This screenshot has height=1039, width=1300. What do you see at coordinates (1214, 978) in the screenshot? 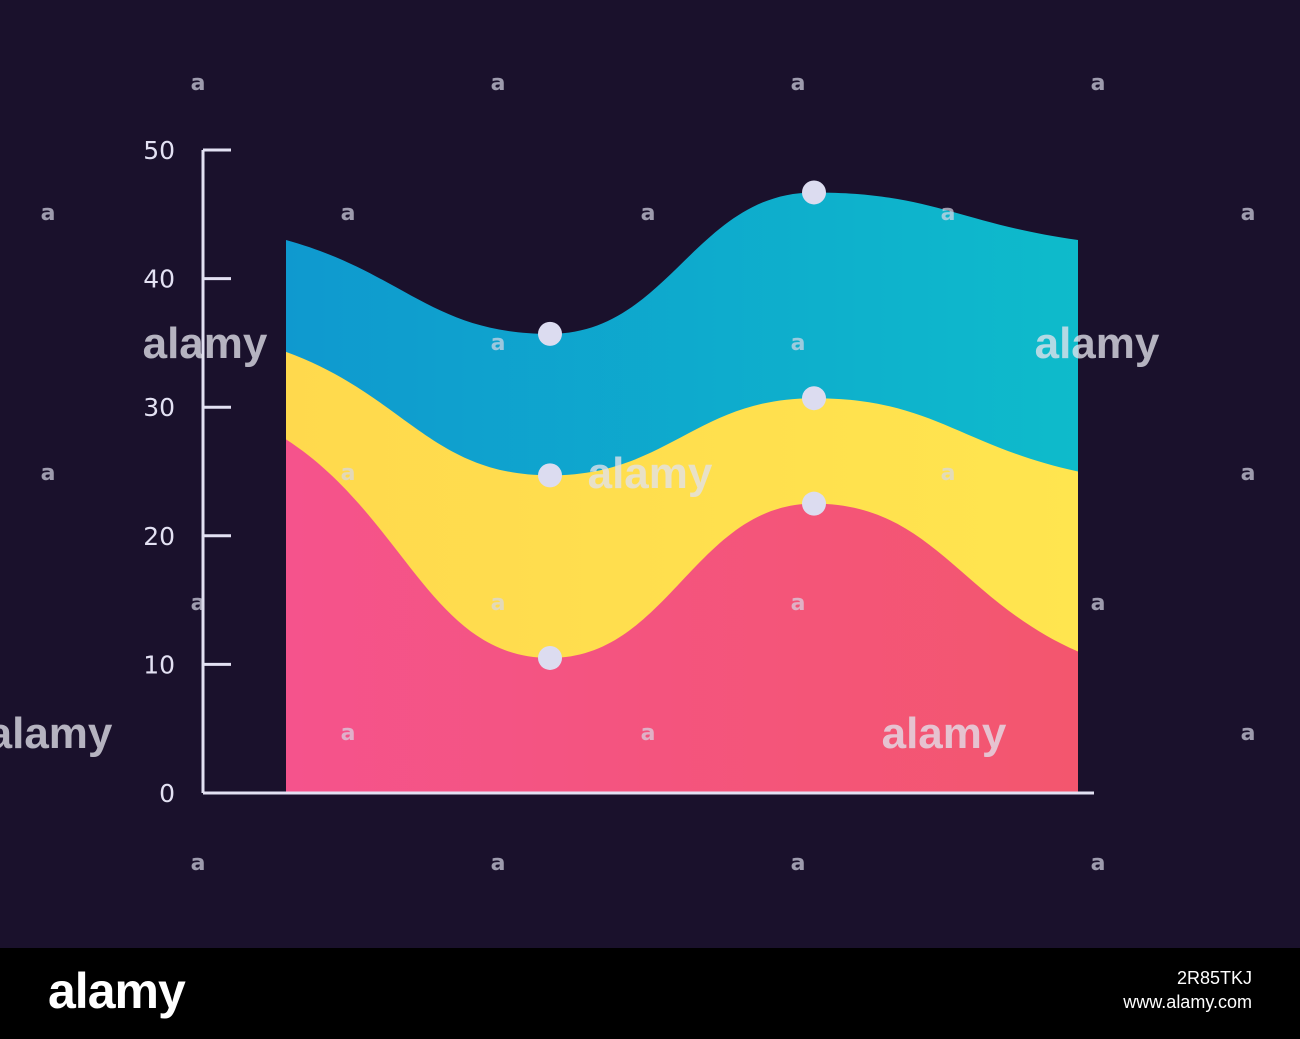
I see `footer-image-id: 2R85TKJ` at bounding box center [1214, 978].